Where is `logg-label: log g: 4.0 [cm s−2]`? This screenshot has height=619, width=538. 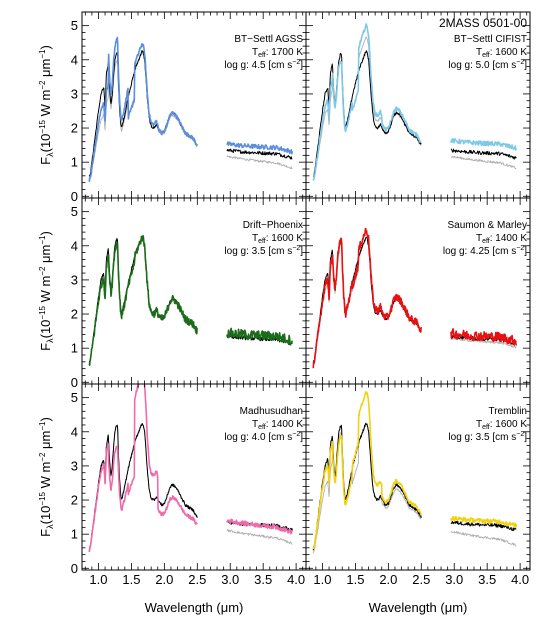
logg-label: log g: 4.0 [cm s−2] is located at coordinates (263, 437).